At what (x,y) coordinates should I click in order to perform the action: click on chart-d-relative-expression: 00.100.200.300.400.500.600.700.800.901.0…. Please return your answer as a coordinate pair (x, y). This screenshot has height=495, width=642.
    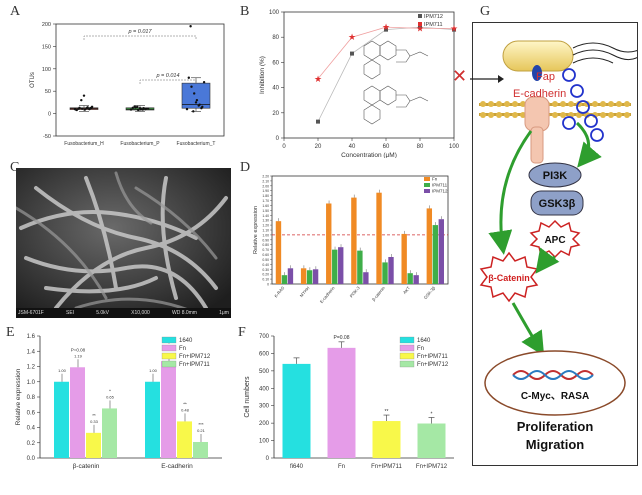
    Looking at the image, I should click on (351, 239).